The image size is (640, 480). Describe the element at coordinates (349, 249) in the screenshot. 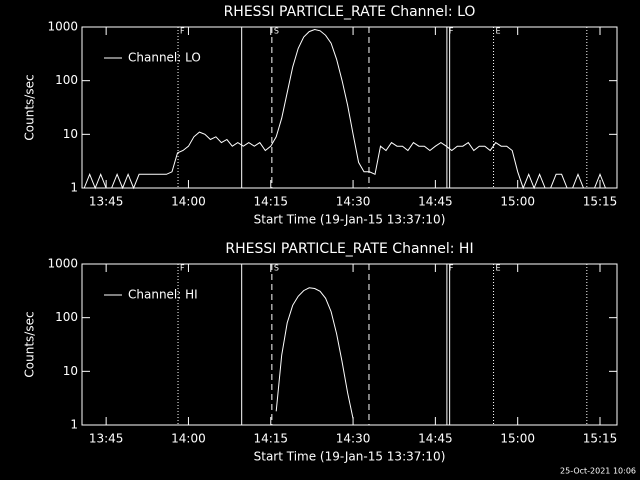

I see `chart-title: RHESSI PARTICLE_RATE Channel: HI` at that location.